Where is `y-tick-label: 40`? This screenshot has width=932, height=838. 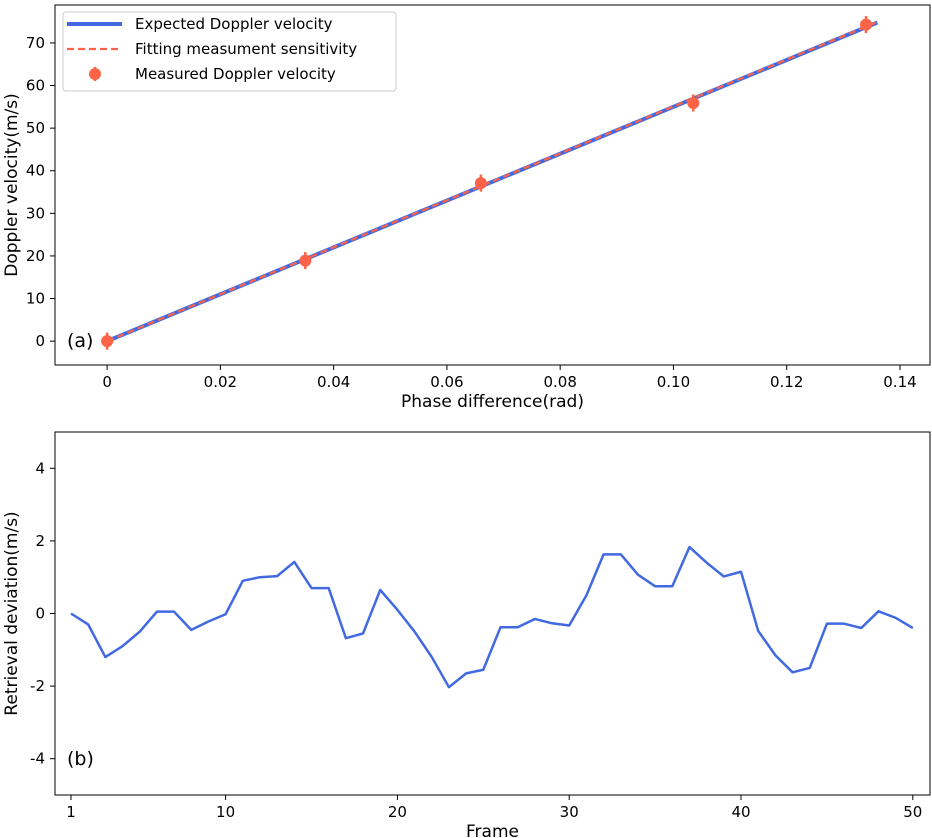 y-tick-label: 40 is located at coordinates (35, 171).